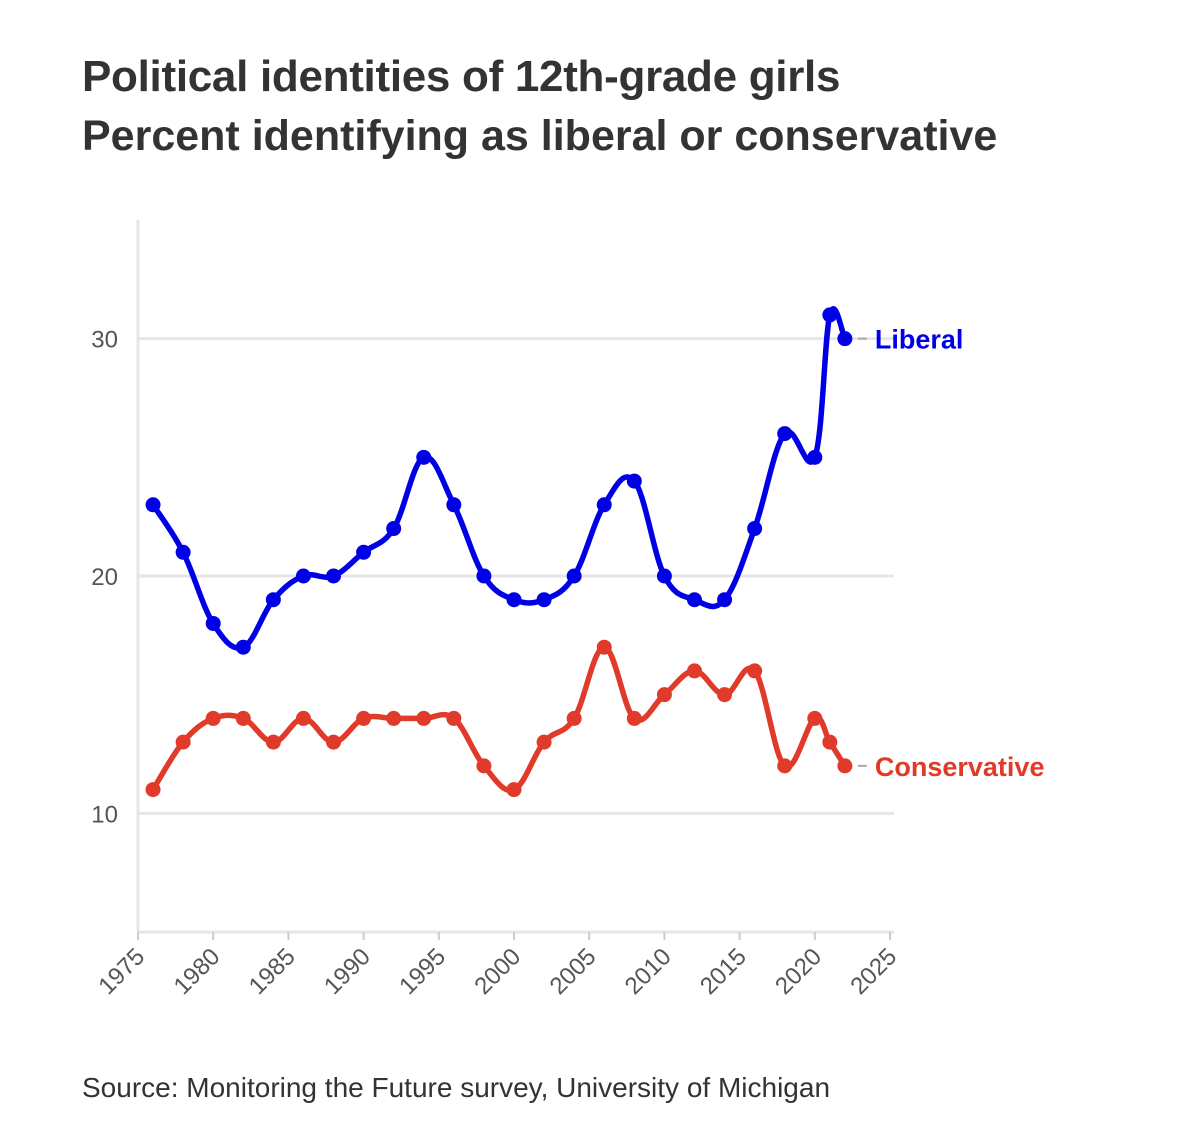 This screenshot has width=1200, height=1126. Describe the element at coordinates (394, 718) in the screenshot. I see `data-point-conservative-1992` at that location.